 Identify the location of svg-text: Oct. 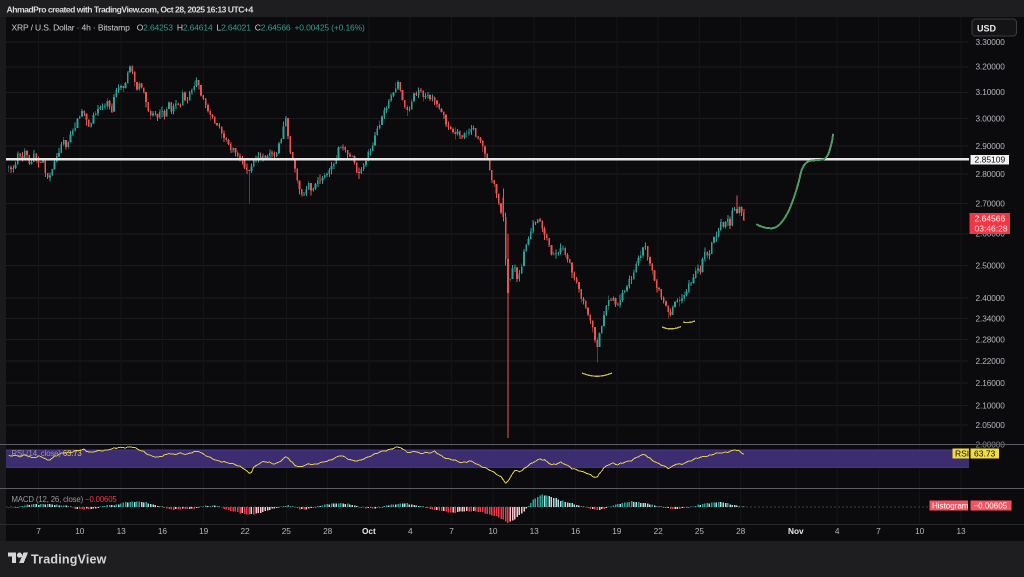
(369, 531).